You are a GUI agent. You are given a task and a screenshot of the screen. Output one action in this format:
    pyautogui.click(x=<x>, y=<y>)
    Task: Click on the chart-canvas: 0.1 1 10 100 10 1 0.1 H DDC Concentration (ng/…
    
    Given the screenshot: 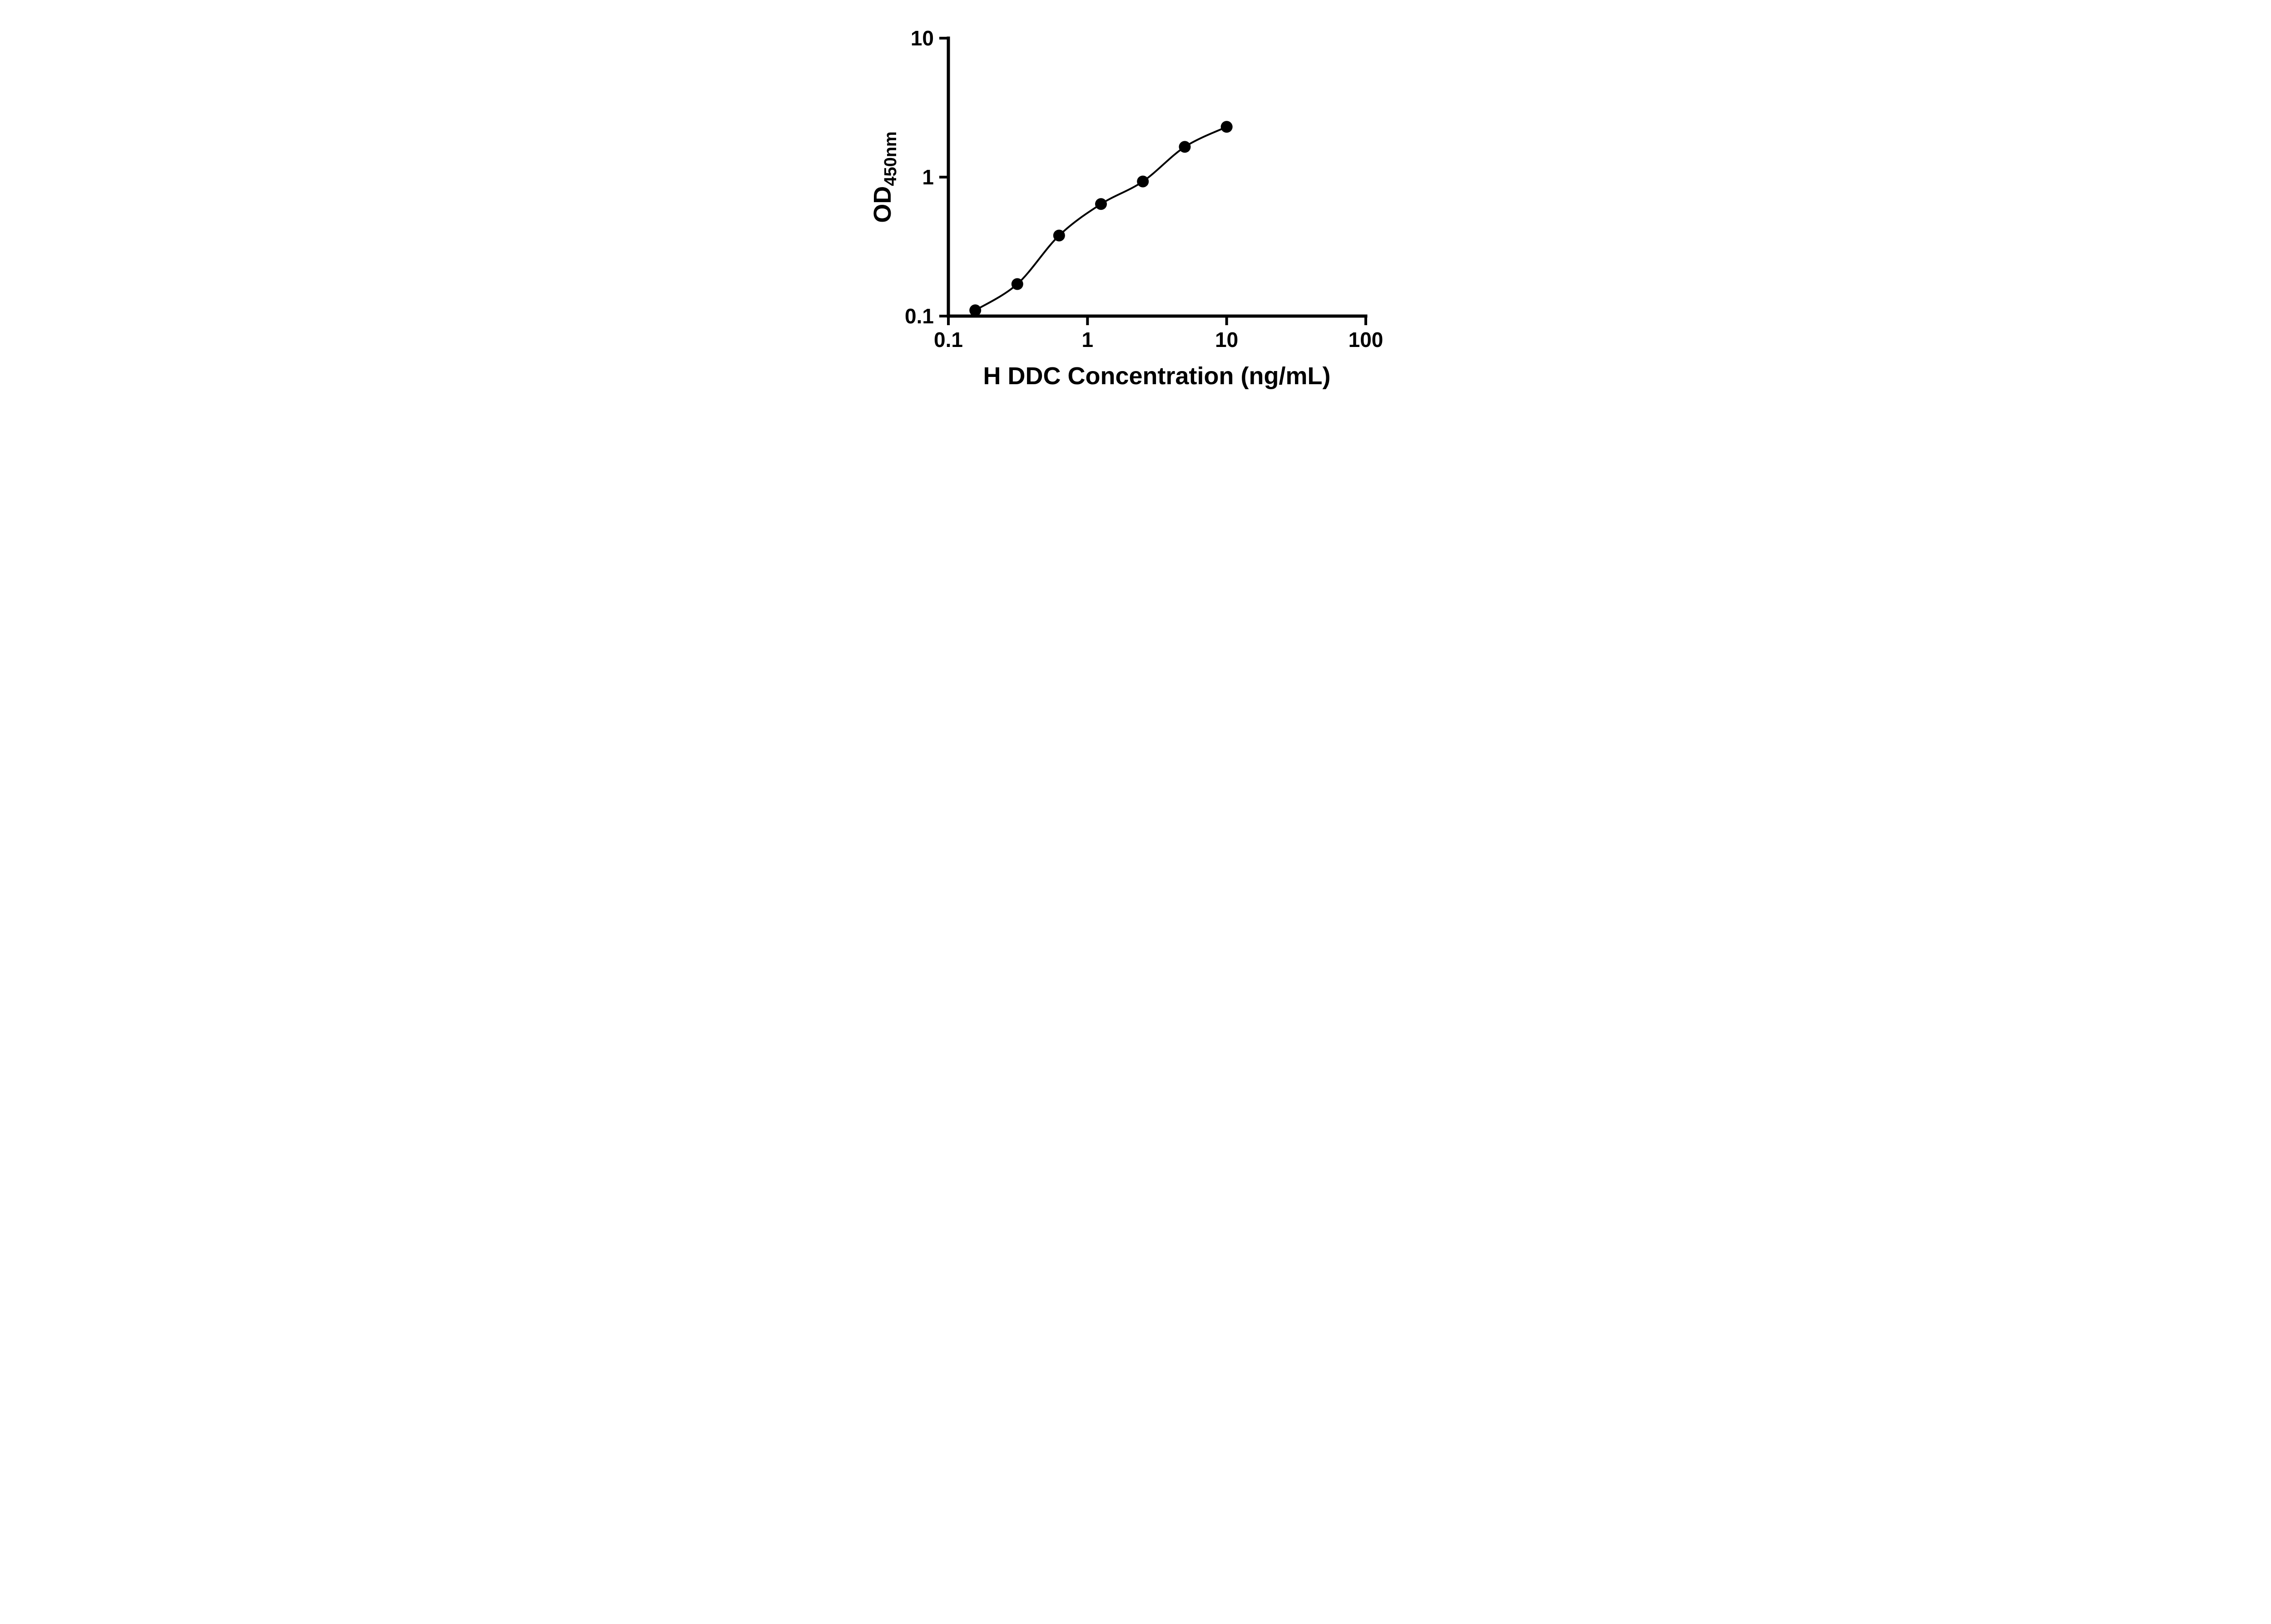 What is the action you would take?
    pyautogui.click(x=1126, y=208)
    